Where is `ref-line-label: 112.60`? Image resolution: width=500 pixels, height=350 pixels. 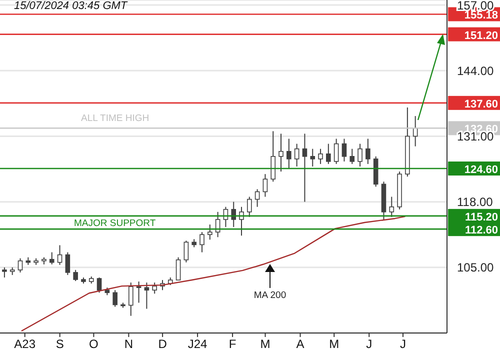
ref-line-label: 112.60 is located at coordinates (481, 230).